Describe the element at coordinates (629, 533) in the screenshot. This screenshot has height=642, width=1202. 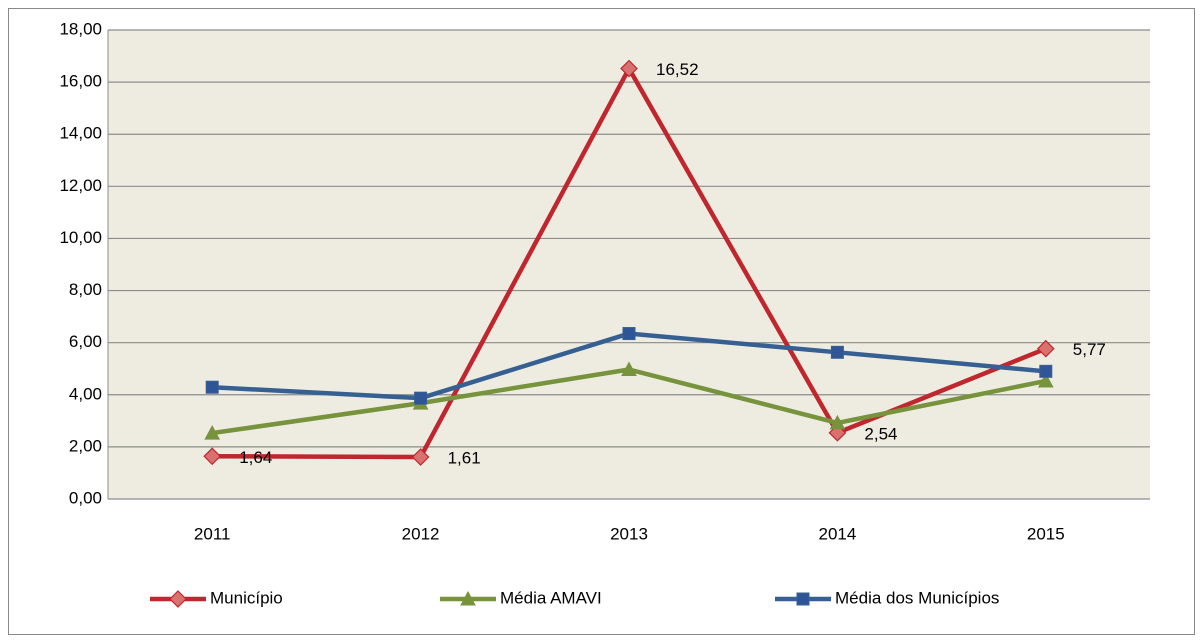
I see `x-tick-label: 2013` at that location.